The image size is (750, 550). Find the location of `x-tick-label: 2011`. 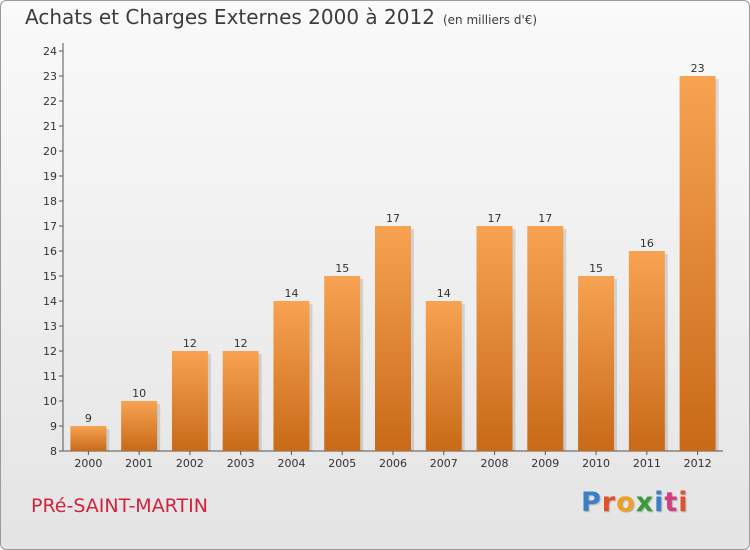

x-tick-label: 2011 is located at coordinates (647, 463).